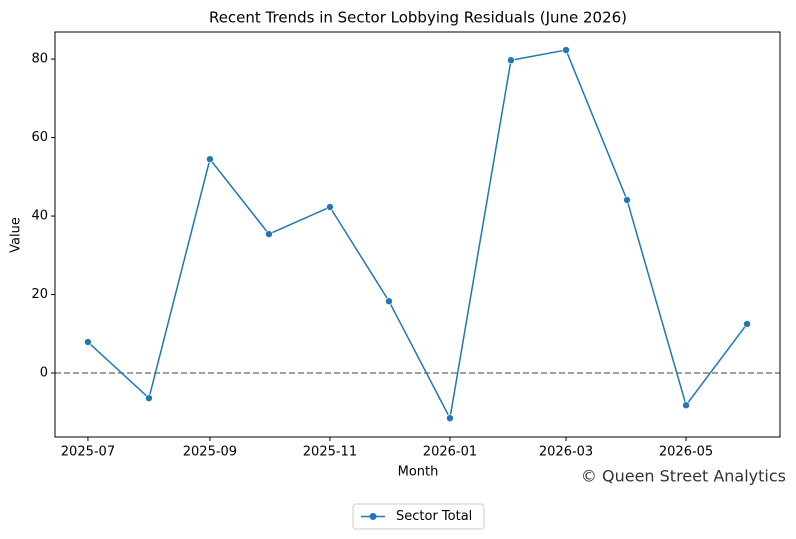  I want to click on x-tick-label: 2026-03, so click(566, 452).